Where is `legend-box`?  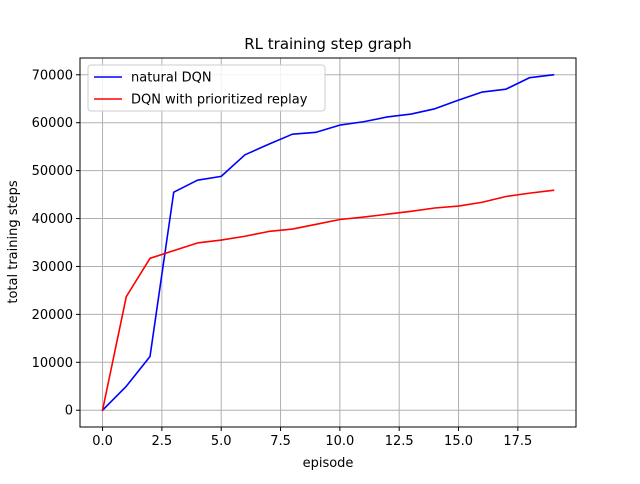 legend-box is located at coordinates (206, 88).